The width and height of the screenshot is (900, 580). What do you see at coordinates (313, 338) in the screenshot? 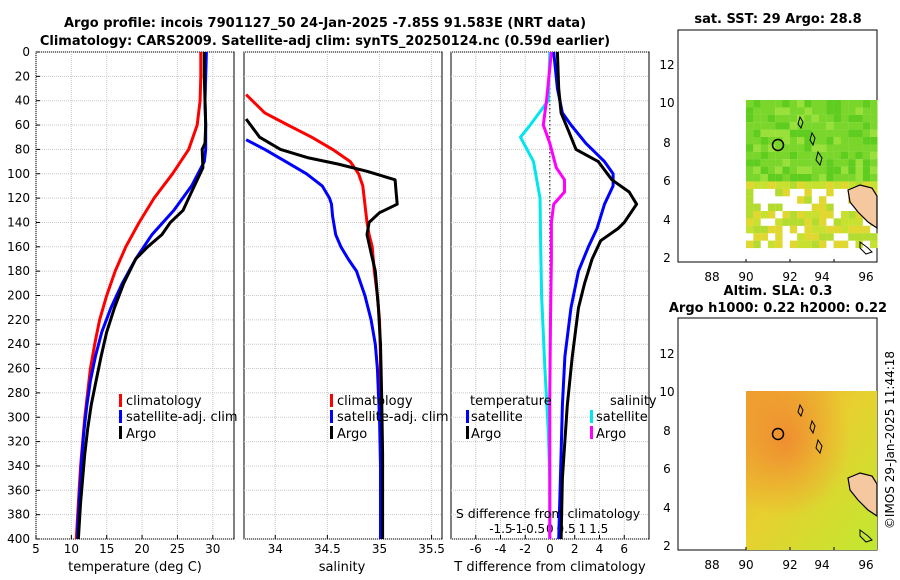
I see `salinity-series-satellite-adj-clim` at bounding box center [313, 338].